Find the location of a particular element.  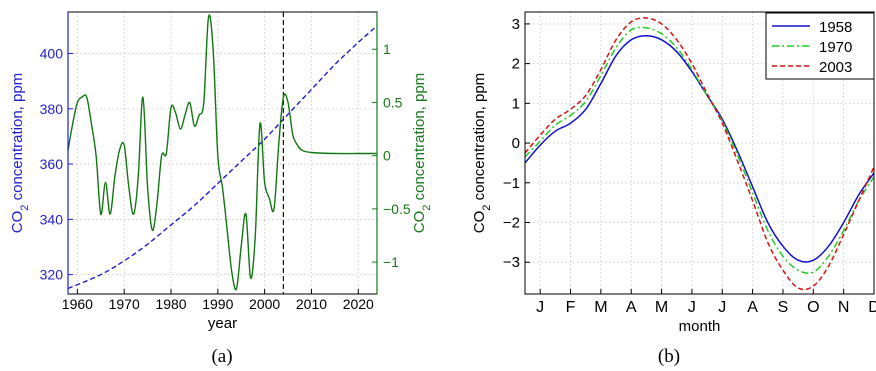

panel-a-left-y-tick-label: 400 is located at coordinates (52, 53).